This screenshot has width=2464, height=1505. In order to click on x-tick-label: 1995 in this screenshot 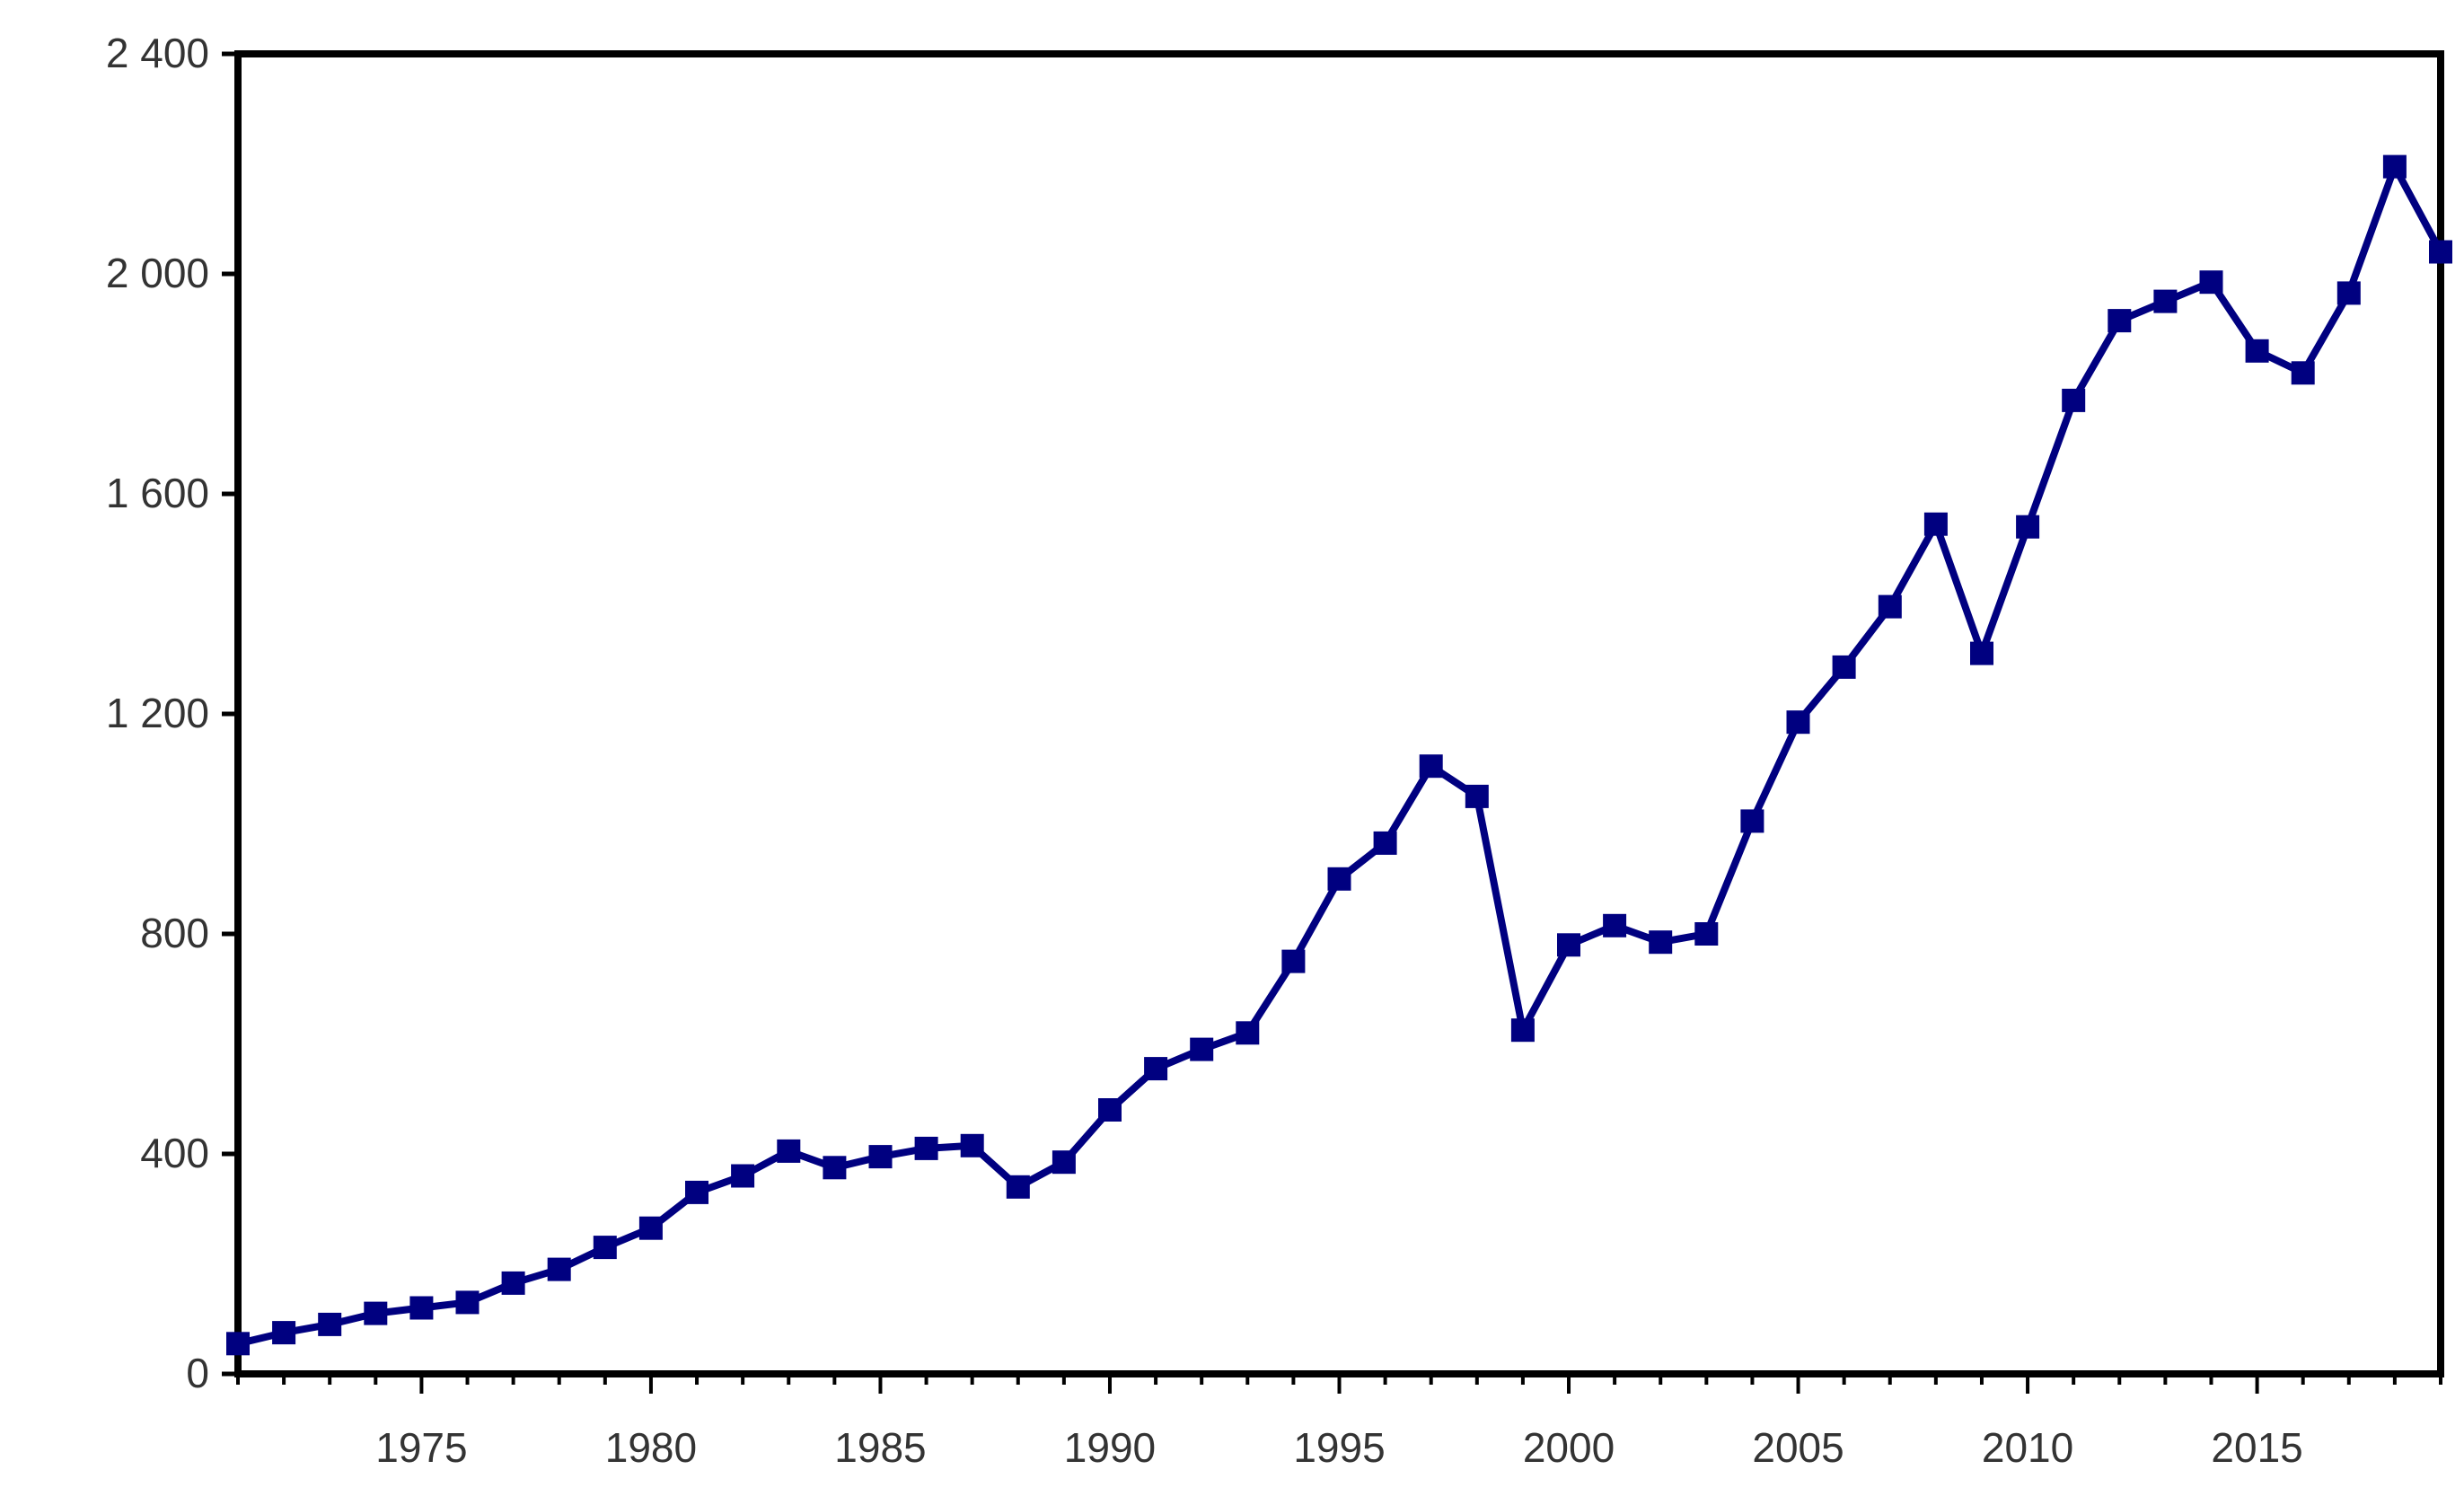, I will do `click(1339, 1447)`.